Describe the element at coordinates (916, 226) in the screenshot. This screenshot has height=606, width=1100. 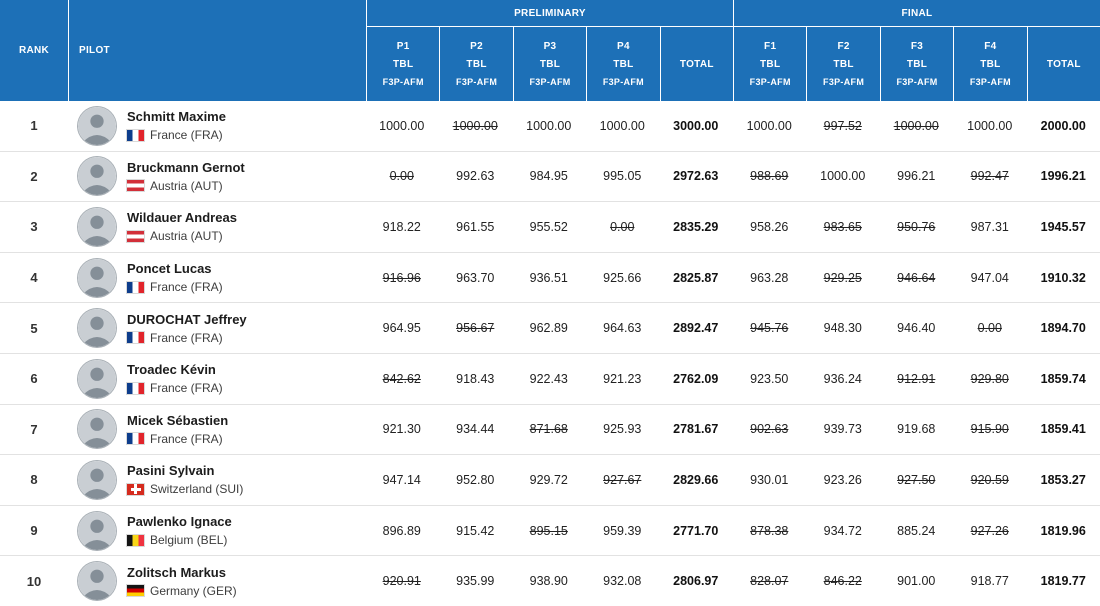
I see `score-cell: 950.76` at that location.